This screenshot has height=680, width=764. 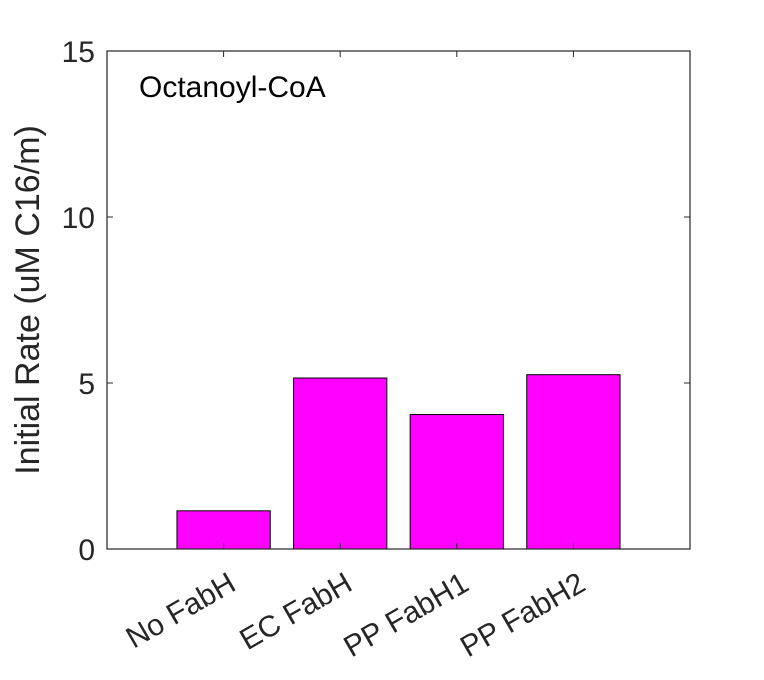 What do you see at coordinates (86, 550) in the screenshot?
I see `y-tick-label: 0` at bounding box center [86, 550].